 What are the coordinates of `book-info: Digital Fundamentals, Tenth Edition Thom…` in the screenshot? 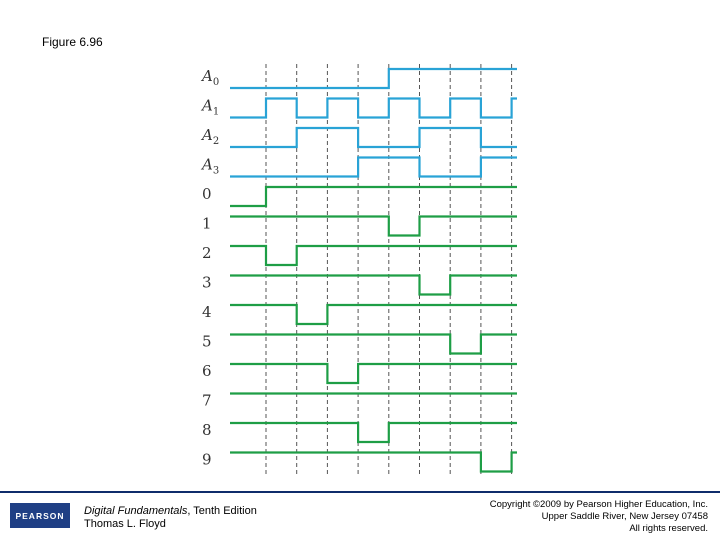 It's located at (170, 518).